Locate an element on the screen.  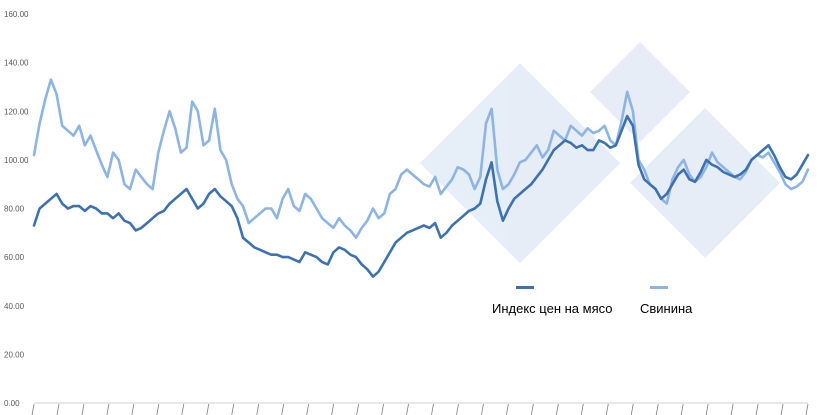
legend-label-pork: Свинина is located at coordinates (666, 308).